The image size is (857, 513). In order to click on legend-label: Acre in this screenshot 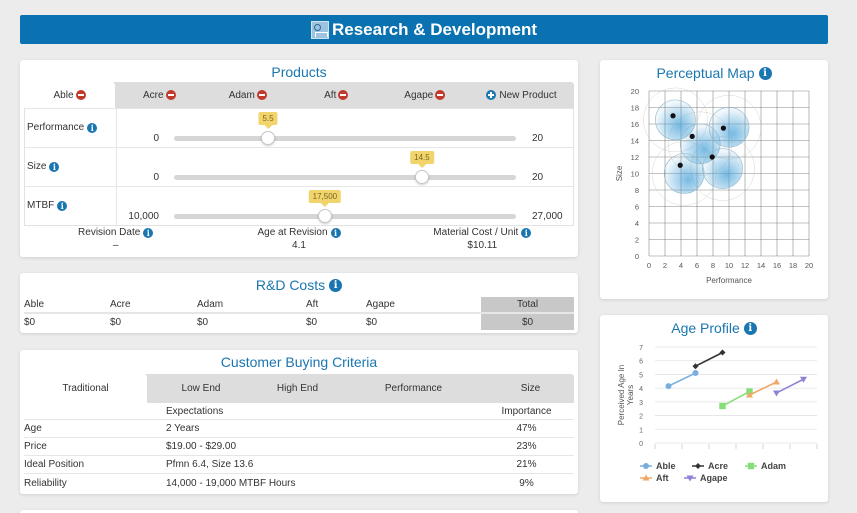, I will do `click(718, 466)`.